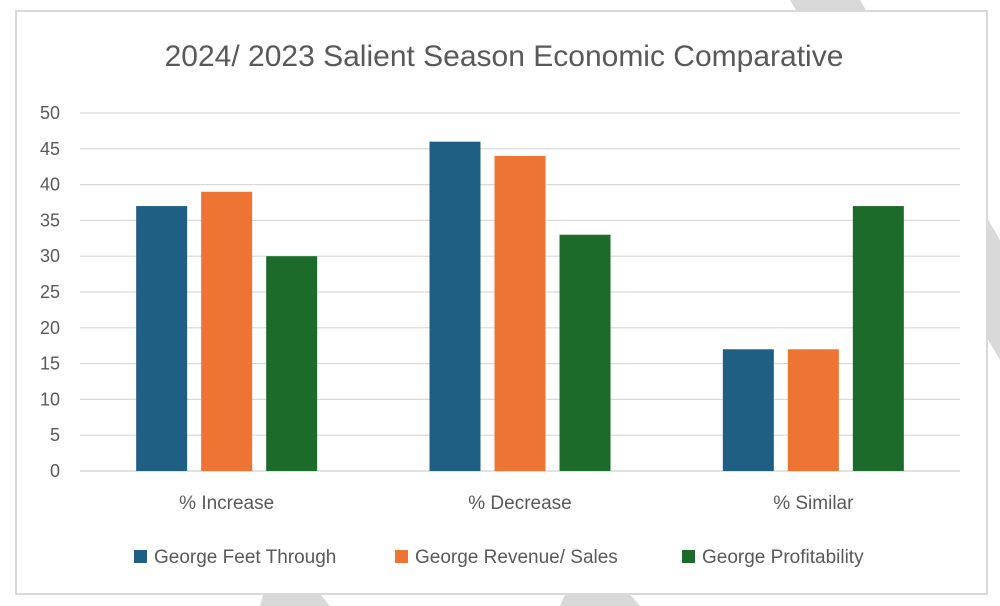 Image resolution: width=1000 pixels, height=606 pixels. I want to click on y-tick-label: 35, so click(50, 220).